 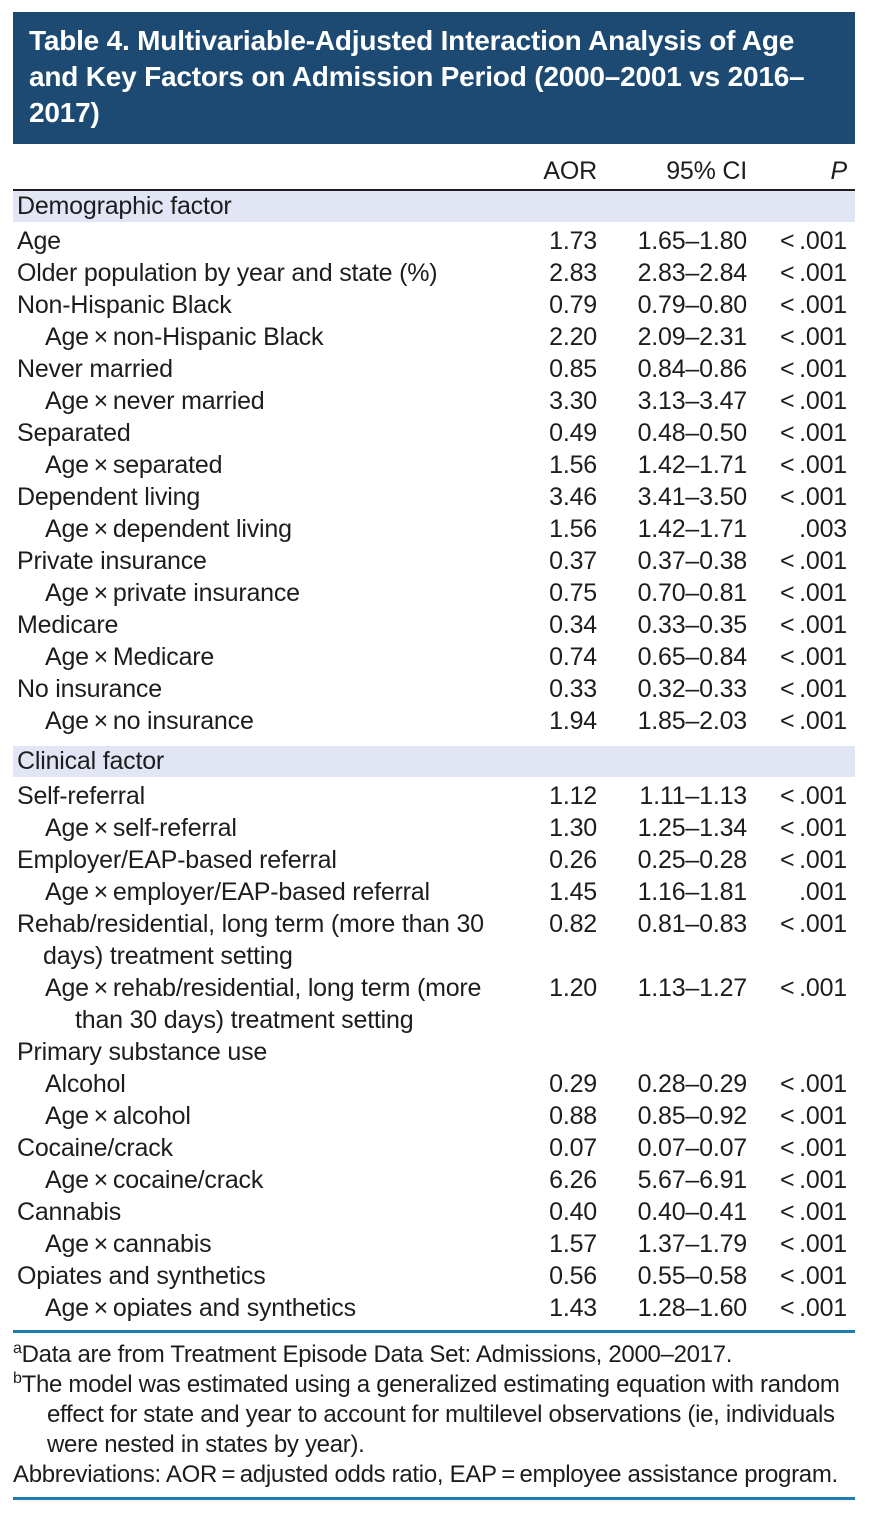 What do you see at coordinates (434, 1052) in the screenshot?
I see `table-row-primary-substance-use: Primary substance use` at bounding box center [434, 1052].